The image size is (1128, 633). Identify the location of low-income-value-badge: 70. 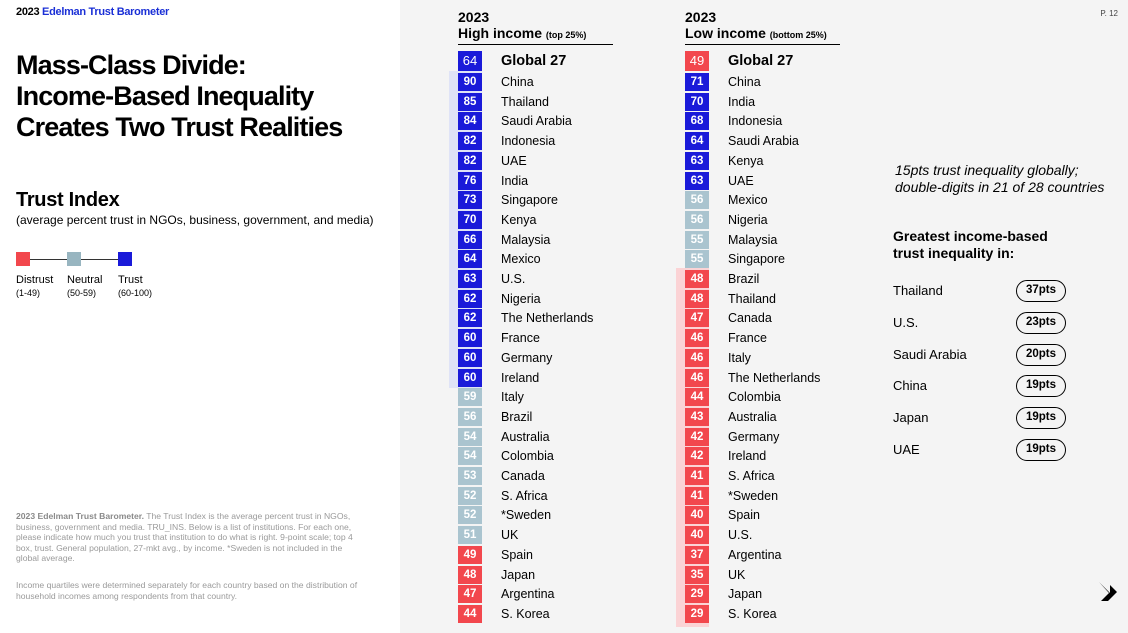
(697, 101).